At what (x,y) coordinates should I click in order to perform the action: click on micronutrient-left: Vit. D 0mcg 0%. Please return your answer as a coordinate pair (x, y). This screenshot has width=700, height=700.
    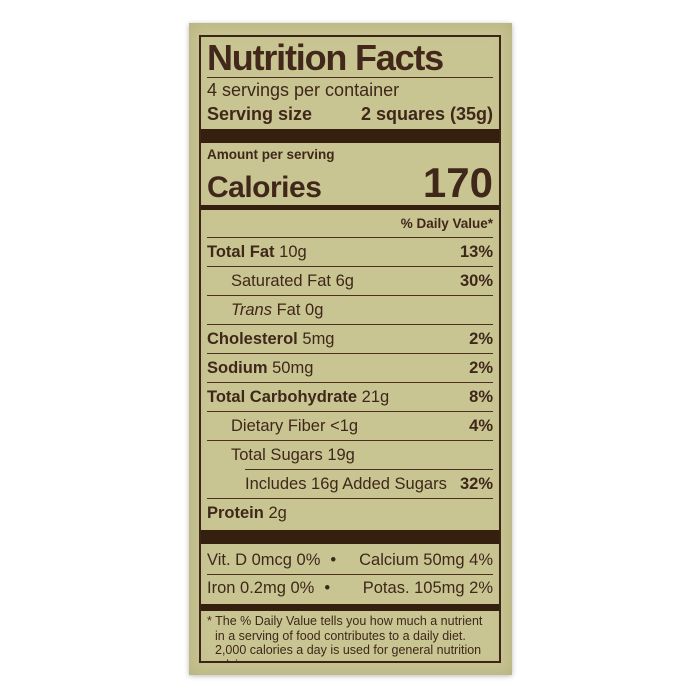
    Looking at the image, I should click on (264, 560).